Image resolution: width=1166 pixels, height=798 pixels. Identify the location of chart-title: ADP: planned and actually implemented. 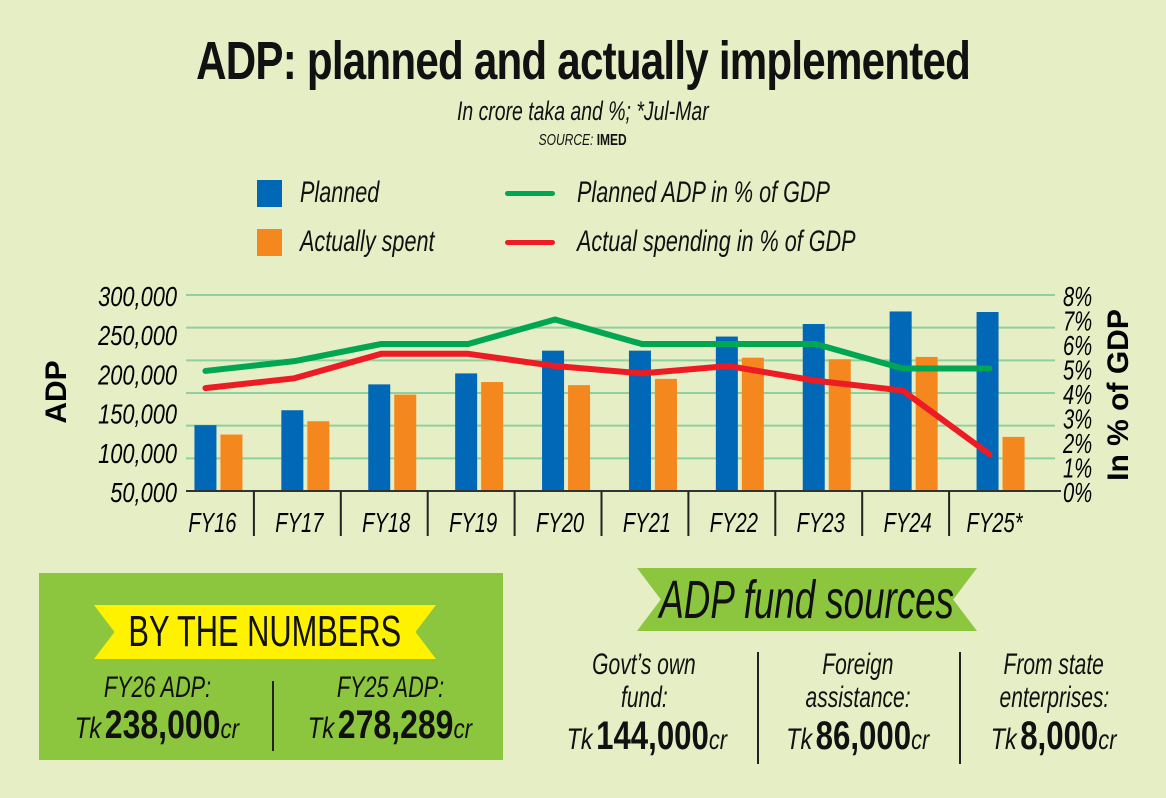
(583, 61).